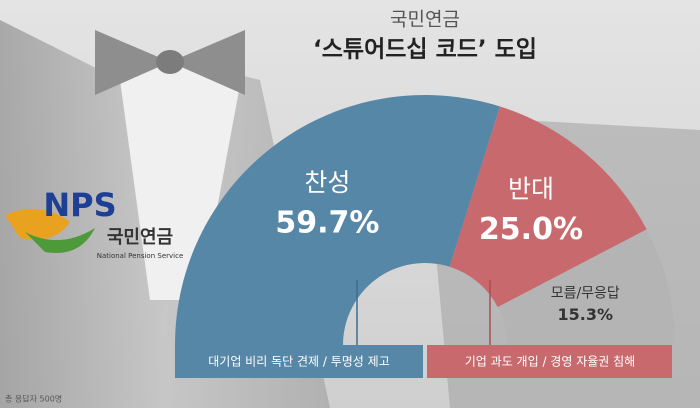 This screenshot has height=408, width=700. I want to click on category-label: 모름/무응답, so click(585, 294).